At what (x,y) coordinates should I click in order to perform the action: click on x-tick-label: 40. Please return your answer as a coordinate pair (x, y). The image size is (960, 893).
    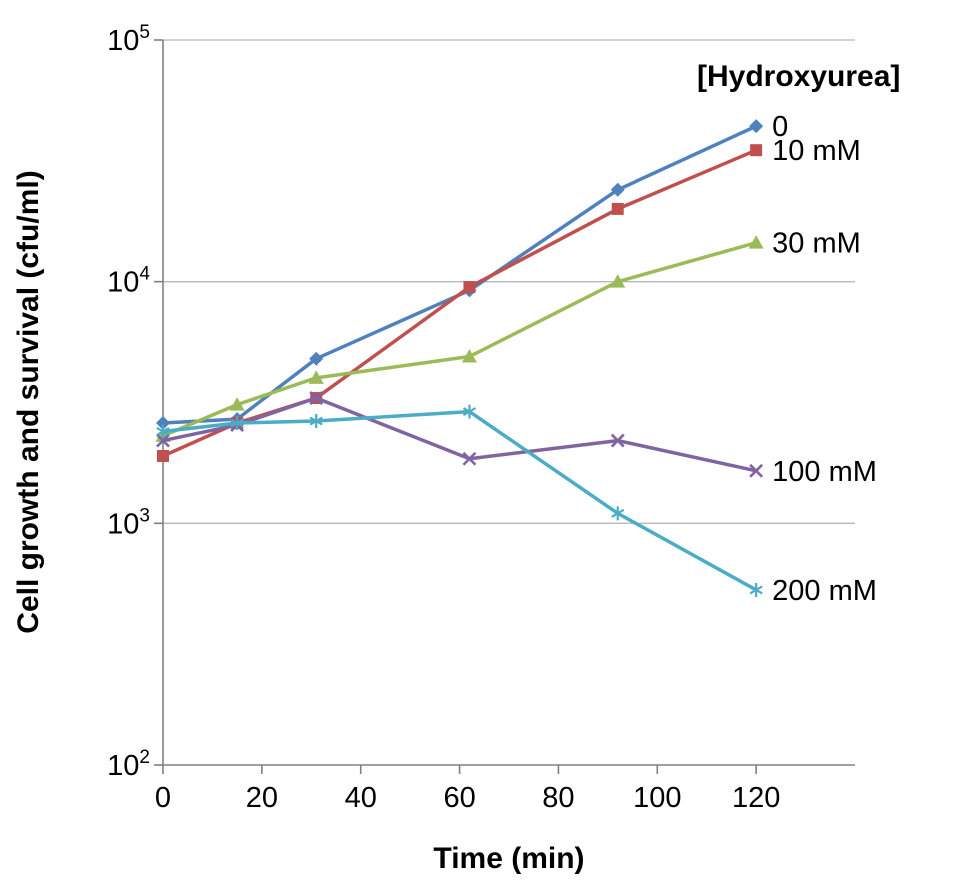
    Looking at the image, I should click on (361, 798).